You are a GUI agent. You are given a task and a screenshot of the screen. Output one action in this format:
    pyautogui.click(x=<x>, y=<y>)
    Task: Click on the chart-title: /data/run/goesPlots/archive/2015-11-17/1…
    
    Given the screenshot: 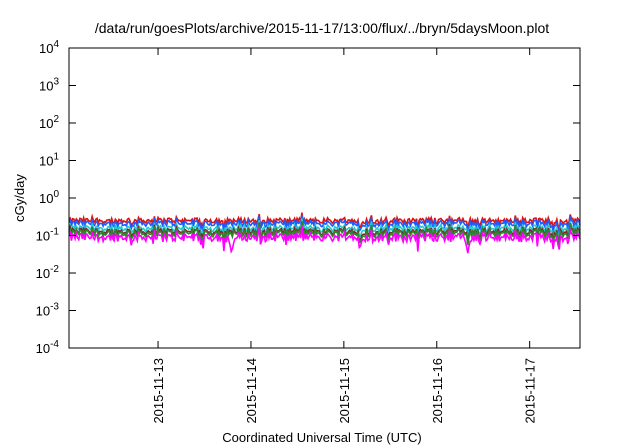 What is the action you would take?
    pyautogui.click(x=322, y=28)
    